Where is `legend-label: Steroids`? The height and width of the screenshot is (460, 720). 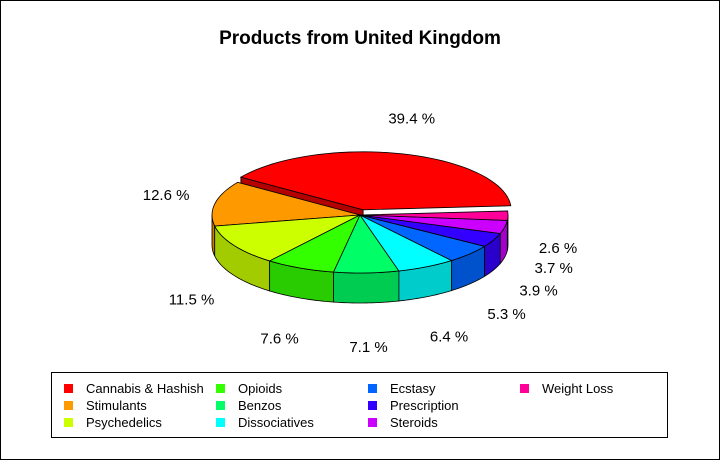
legend-label: Steroids is located at coordinates (414, 422).